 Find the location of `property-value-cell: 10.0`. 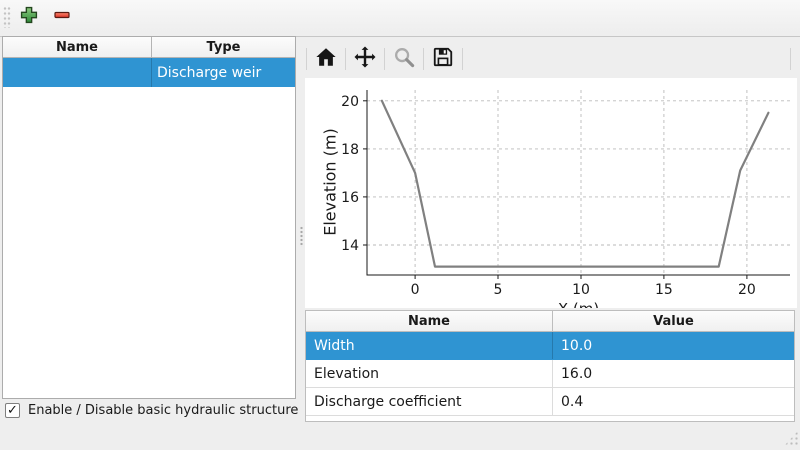

property-value-cell: 10.0 is located at coordinates (577, 345).